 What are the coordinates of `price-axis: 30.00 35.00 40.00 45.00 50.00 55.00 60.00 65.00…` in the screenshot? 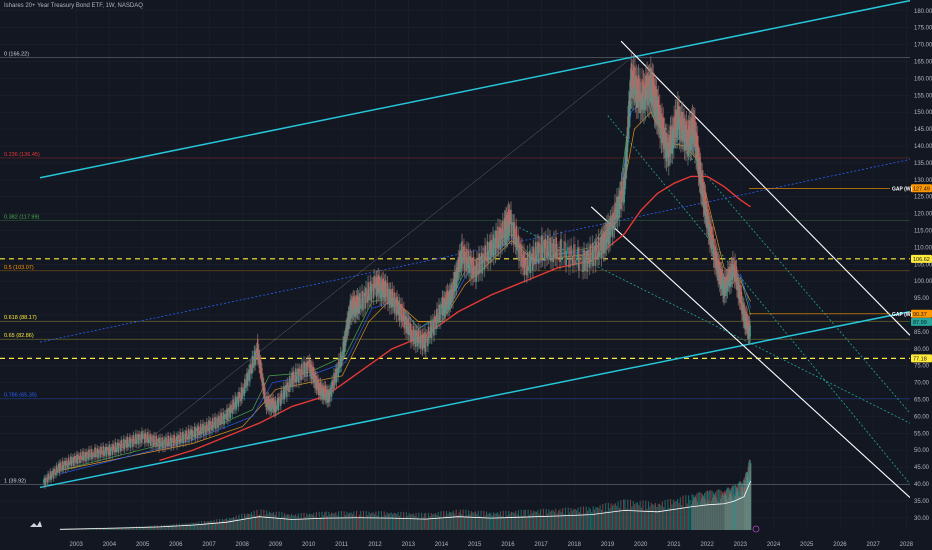 It's located at (921, 275).